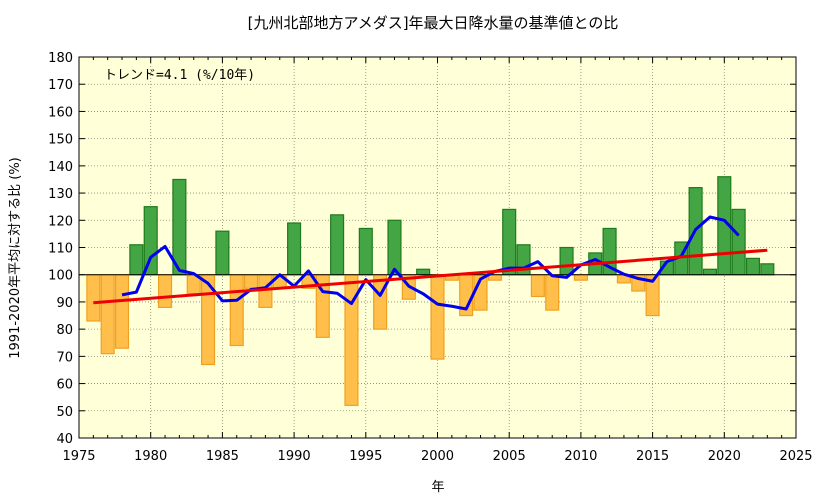 The image size is (833, 498). What do you see at coordinates (60, 140) in the screenshot?
I see `y-tick-label: 150` at bounding box center [60, 140].